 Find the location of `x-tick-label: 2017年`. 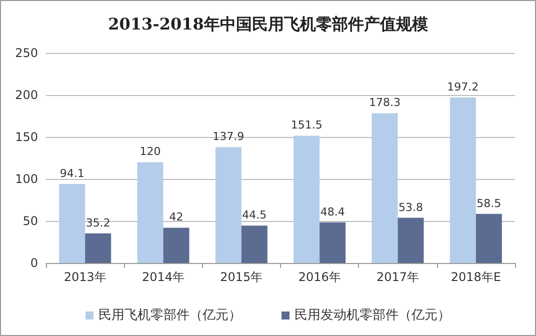

x-tick-label: 2017年 is located at coordinates (398, 277).